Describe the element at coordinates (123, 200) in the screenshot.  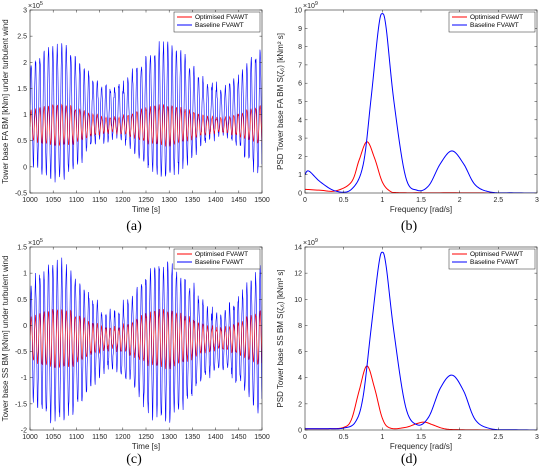
I see `x-tick-label: 1200` at that location.